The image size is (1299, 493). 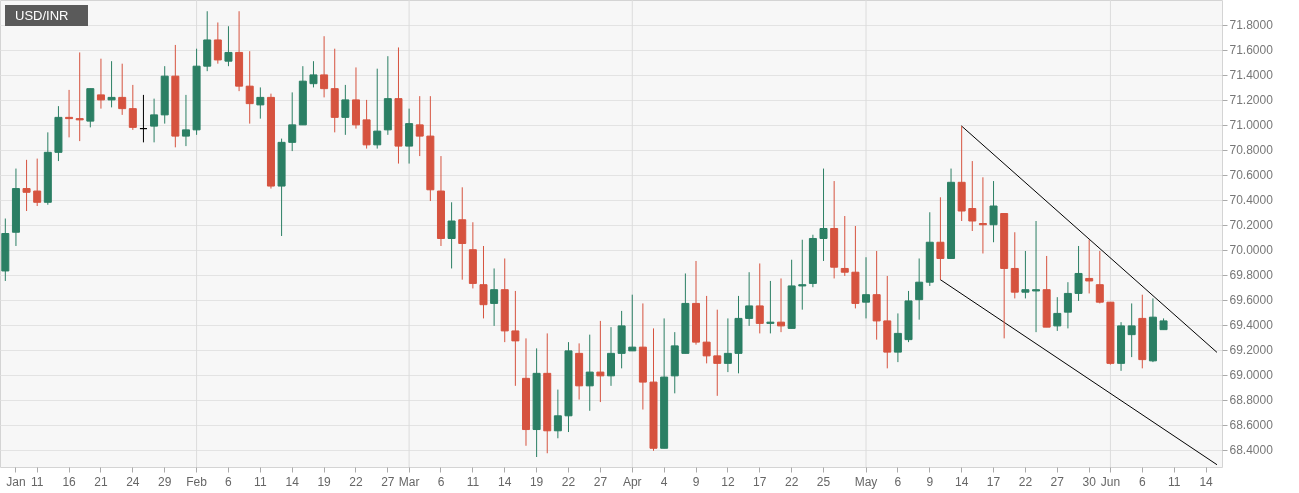 I want to click on y-tick-label: 71.8000, so click(x=1251, y=25).